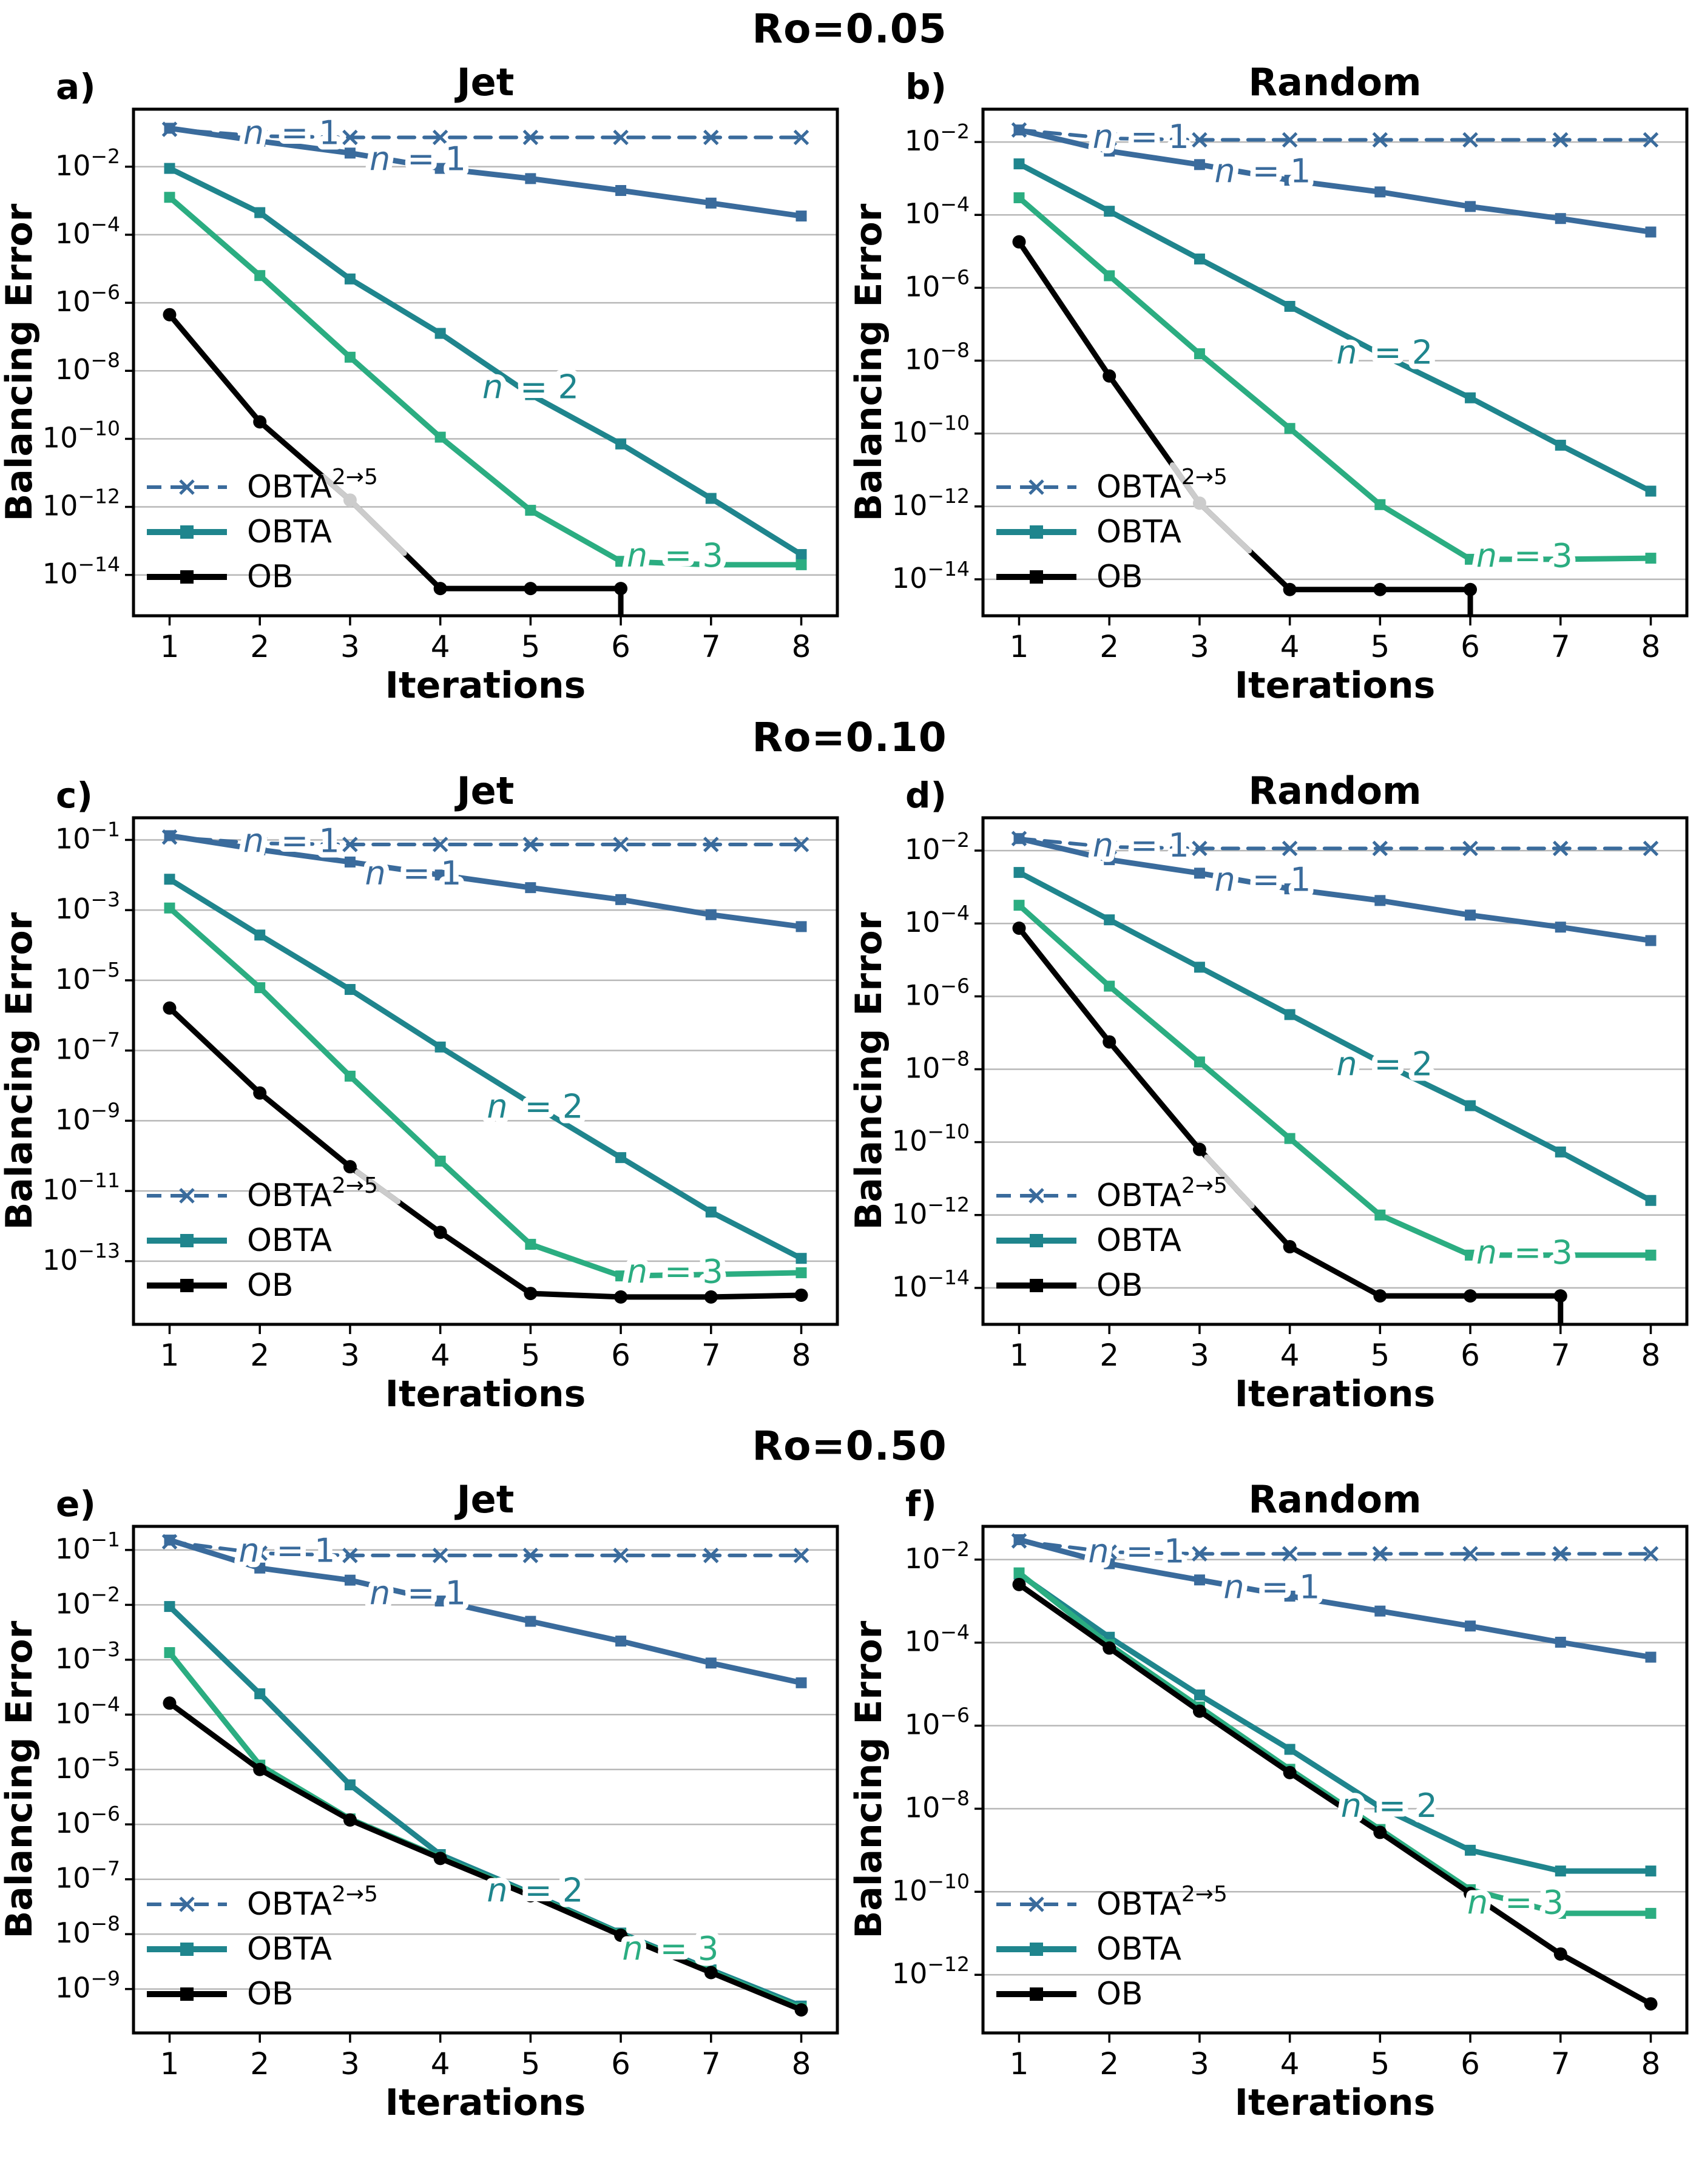 Image resolution: width=1699 pixels, height=2184 pixels. Describe the element at coordinates (1109, 1355) in the screenshot. I see `x-tick-label: 2` at that location.